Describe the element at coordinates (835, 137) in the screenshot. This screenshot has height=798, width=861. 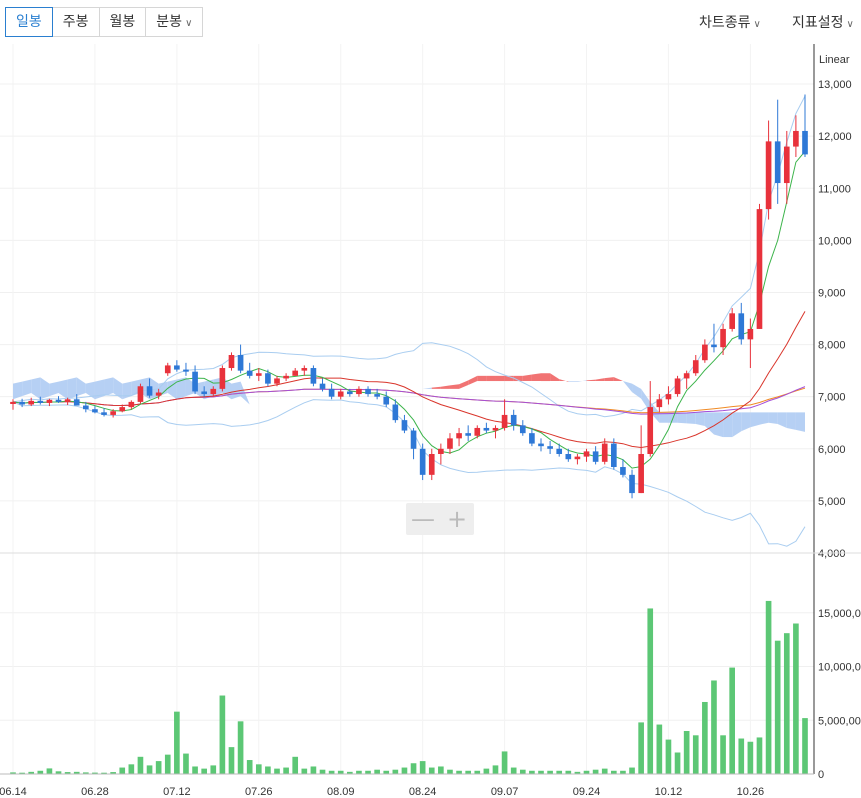
I see `price-tick-label: 12,000` at that location.